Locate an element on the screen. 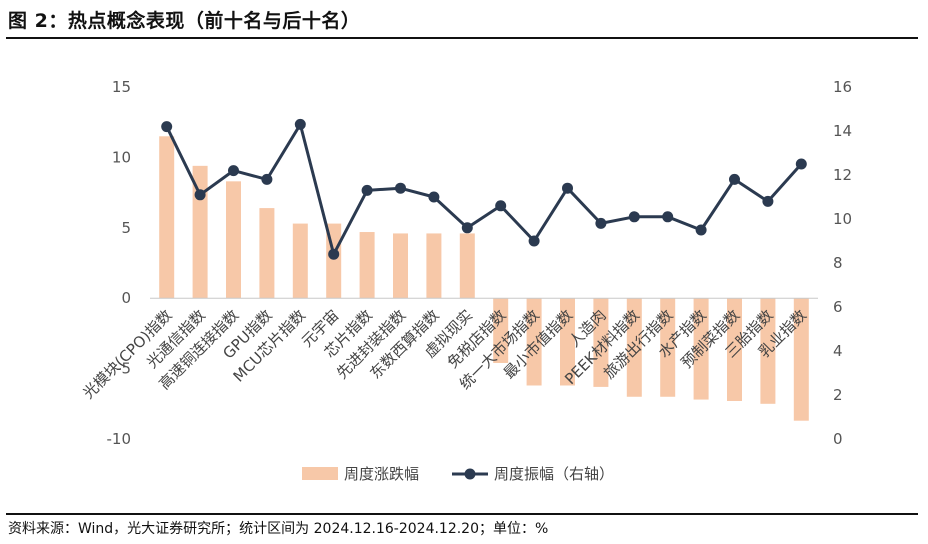  legend-bar-swatch is located at coordinates (320, 473).